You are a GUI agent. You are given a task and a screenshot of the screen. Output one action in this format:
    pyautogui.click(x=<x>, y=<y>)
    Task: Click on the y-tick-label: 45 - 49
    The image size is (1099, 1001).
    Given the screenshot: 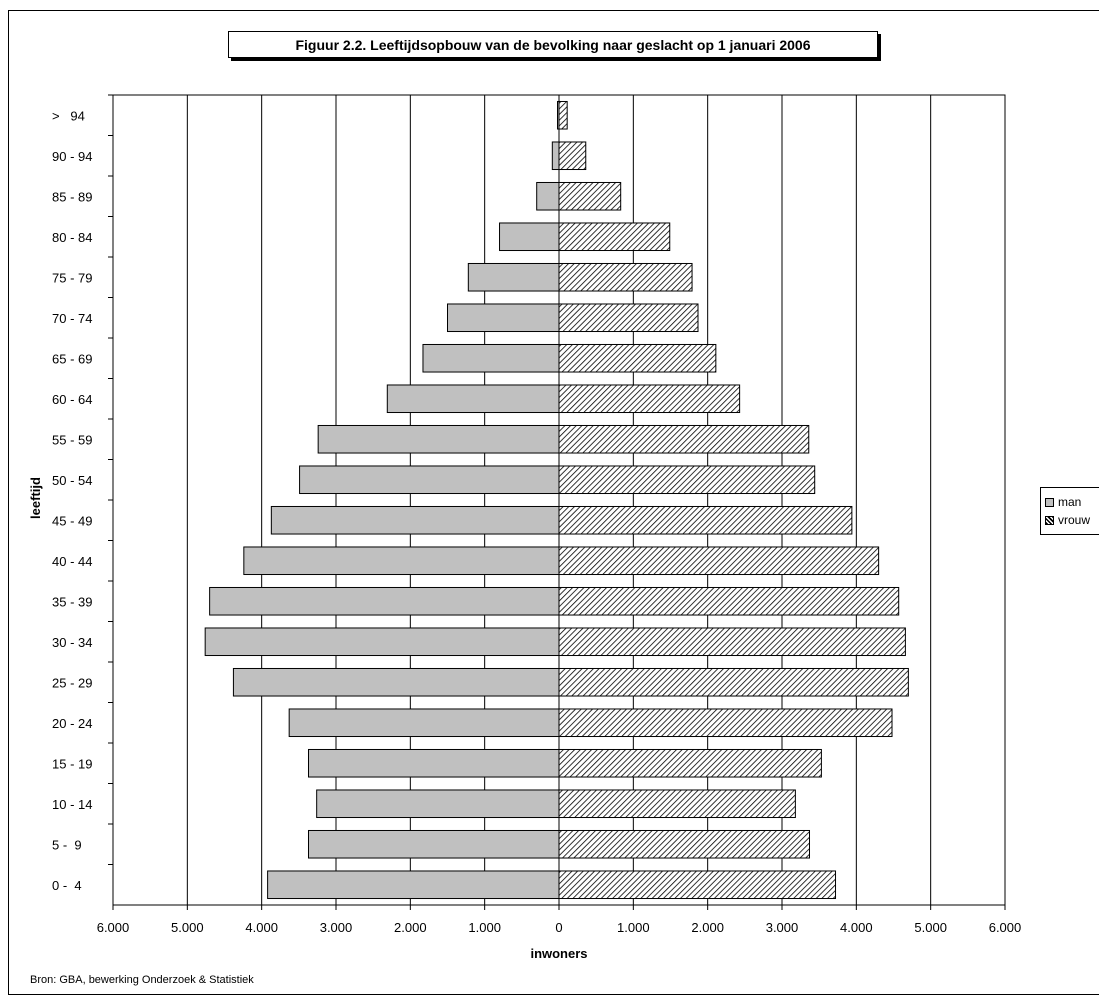 What is the action you would take?
    pyautogui.click(x=72, y=520)
    